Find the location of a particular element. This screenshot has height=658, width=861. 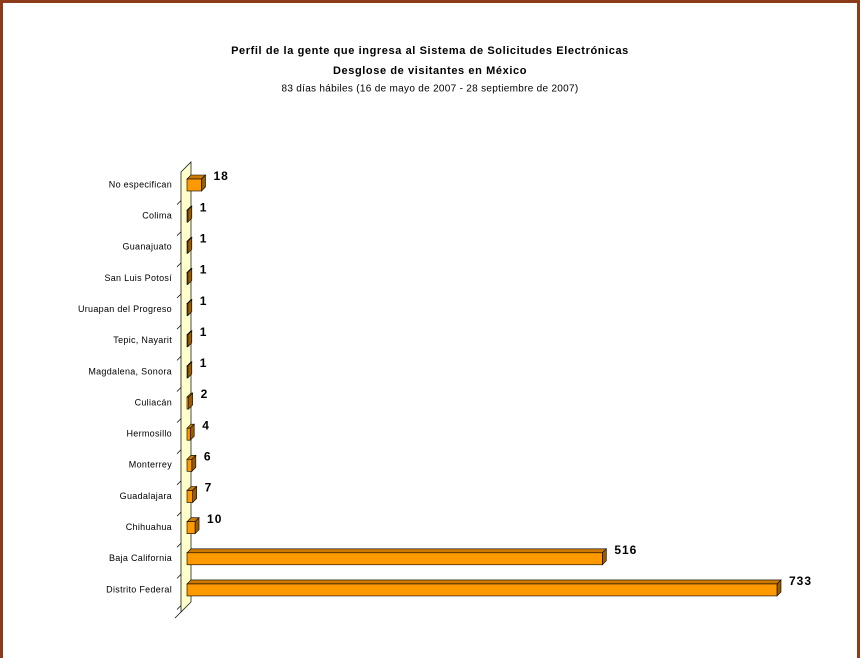

y-tick-label: Distrito Federal is located at coordinates (139, 589).